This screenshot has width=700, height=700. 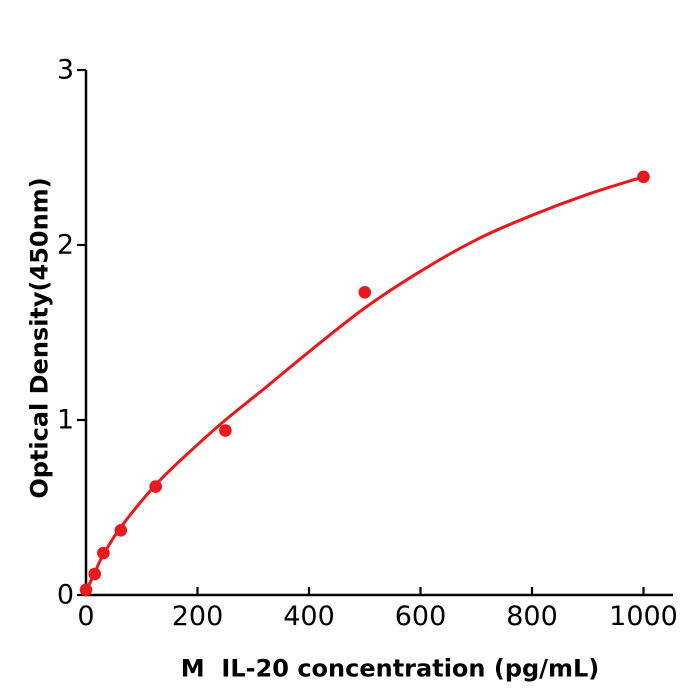 I want to click on x-tick-label: 0, so click(x=86, y=616).